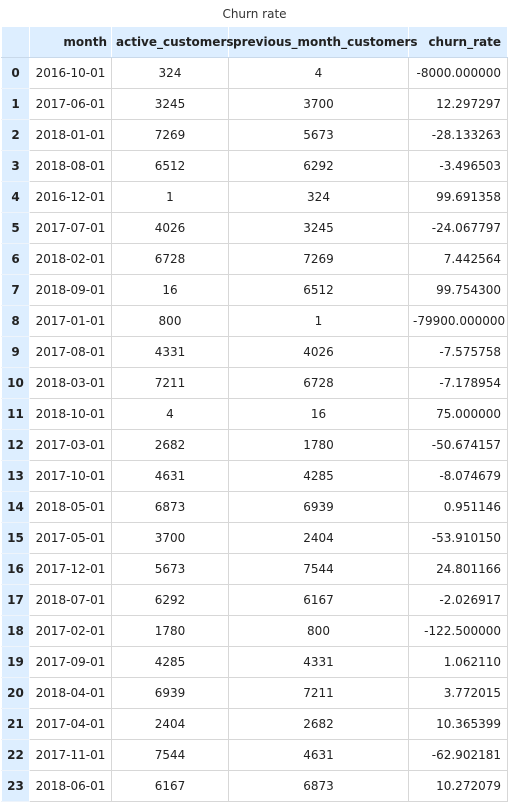 The height and width of the screenshot is (802, 509). Describe the element at coordinates (15, 631) in the screenshot. I see `row-index: 18` at that location.